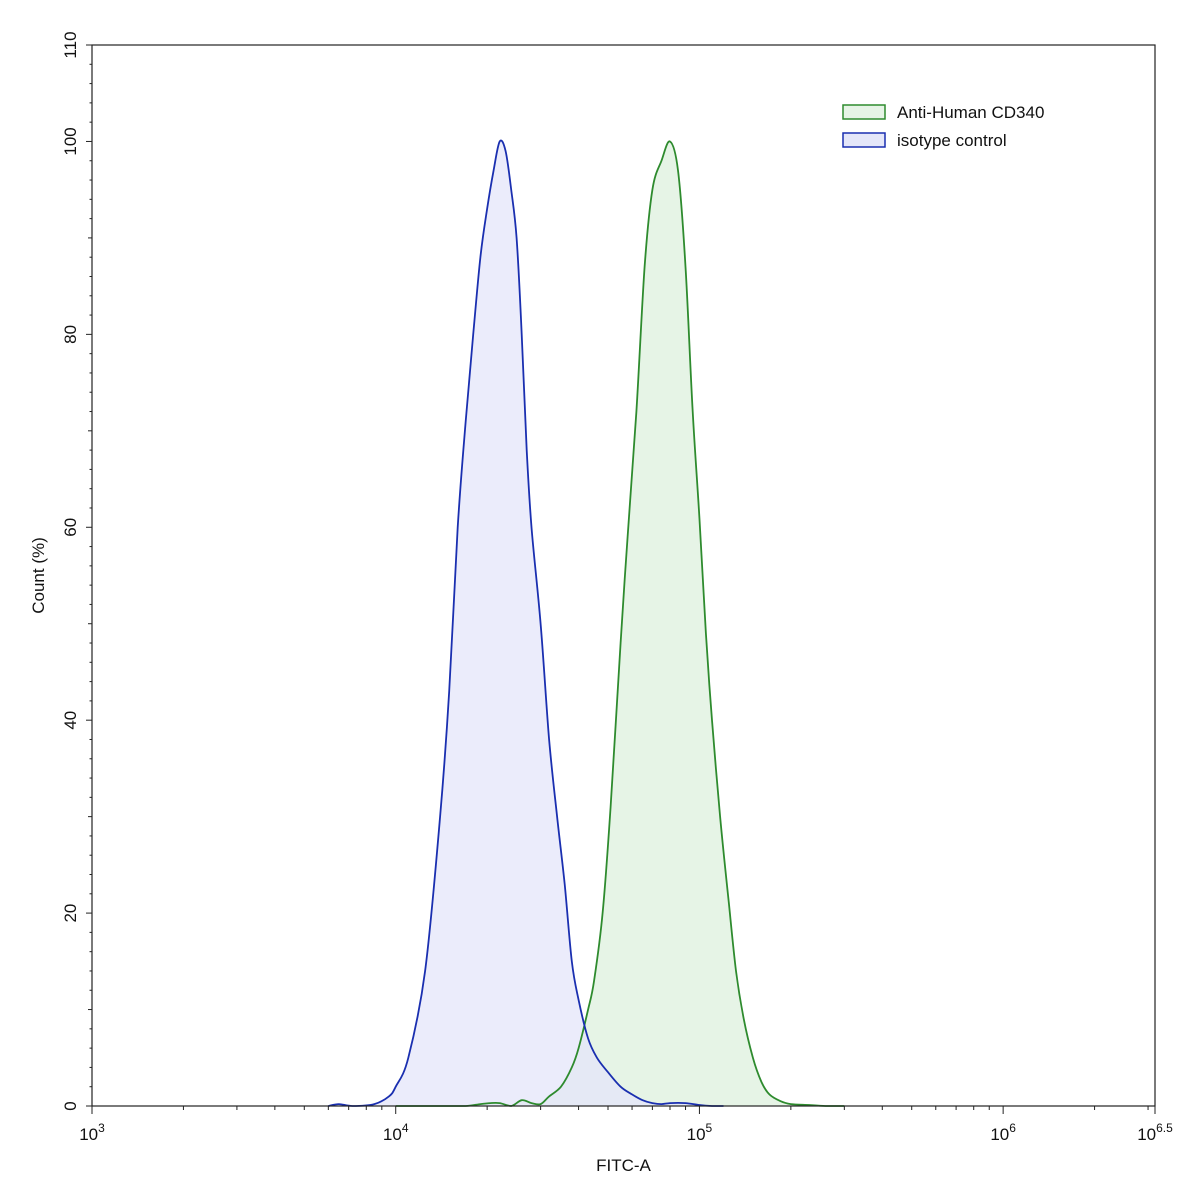 The width and height of the screenshot is (1197, 1193). Describe the element at coordinates (396, 1132) in the screenshot. I see `x-tick-label: 10⁴` at that location.